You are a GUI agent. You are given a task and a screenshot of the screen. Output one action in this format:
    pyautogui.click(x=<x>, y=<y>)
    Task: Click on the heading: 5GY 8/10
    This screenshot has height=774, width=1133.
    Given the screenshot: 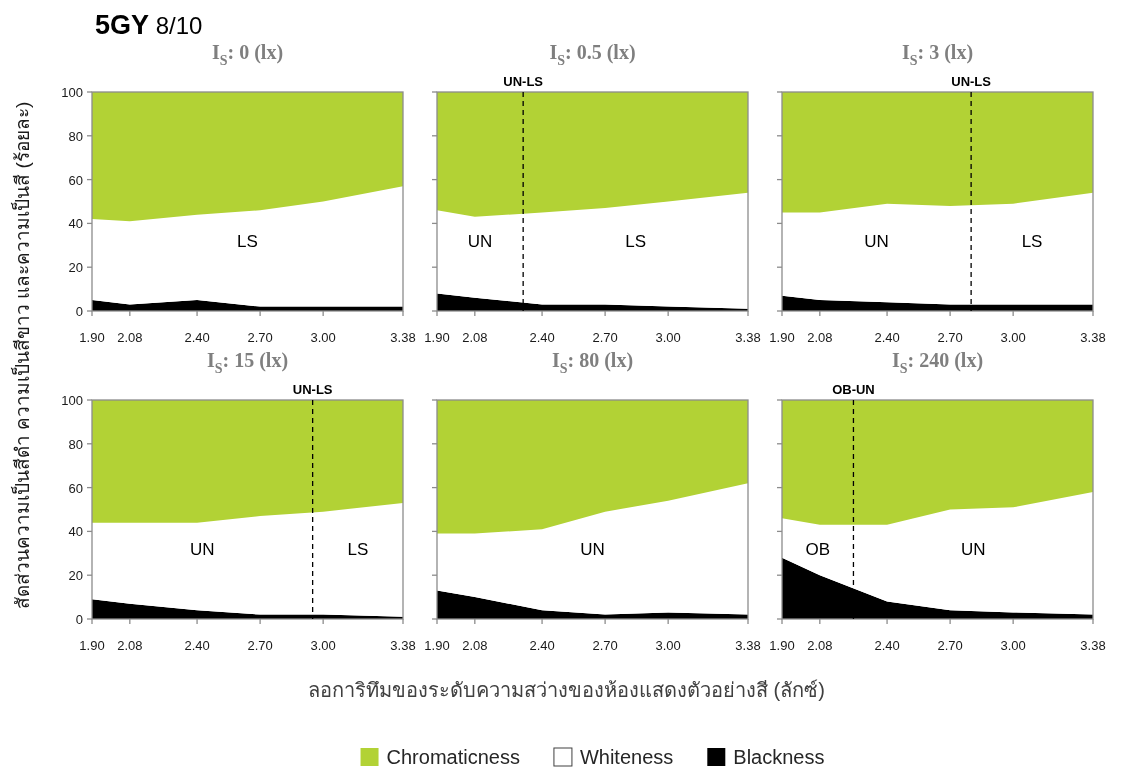 What is the action you would take?
    pyautogui.click(x=149, y=25)
    